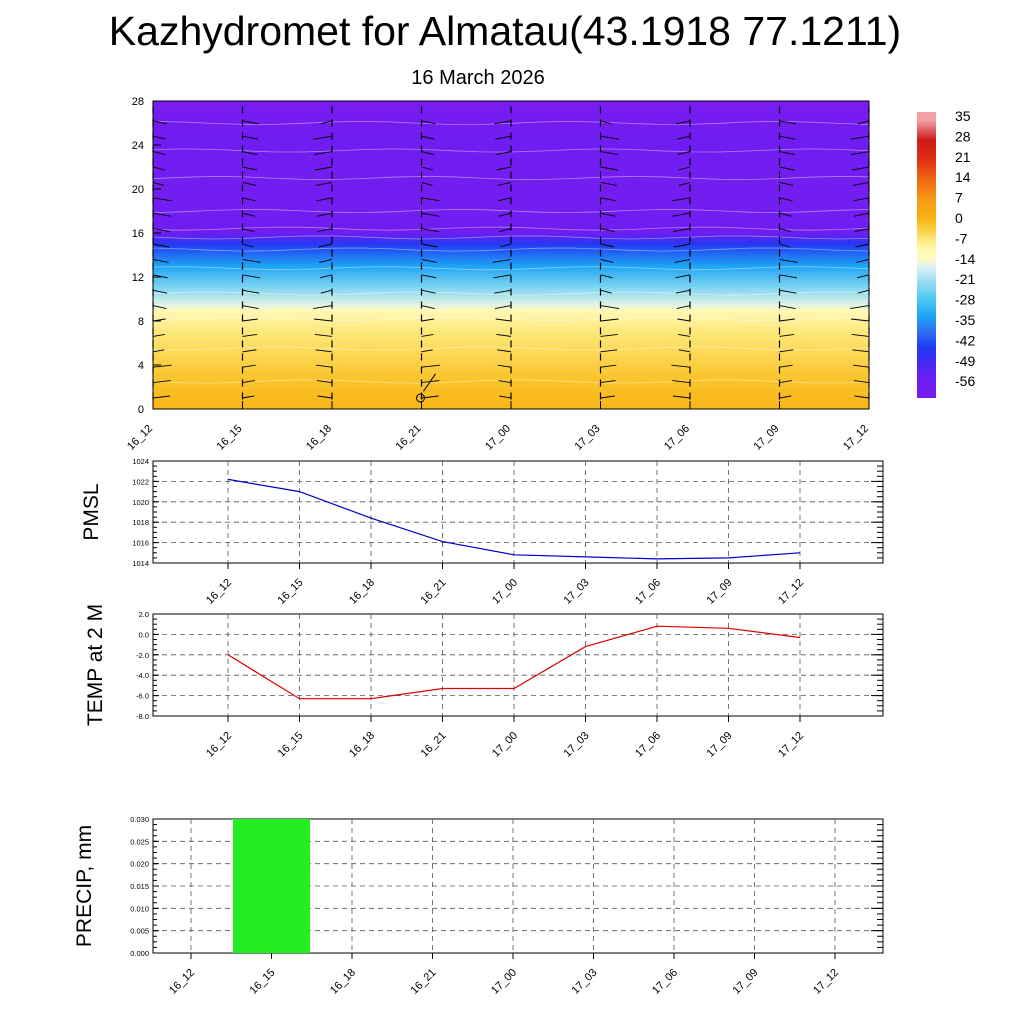  I want to click on y-tick-label: 2.0, so click(144, 614).